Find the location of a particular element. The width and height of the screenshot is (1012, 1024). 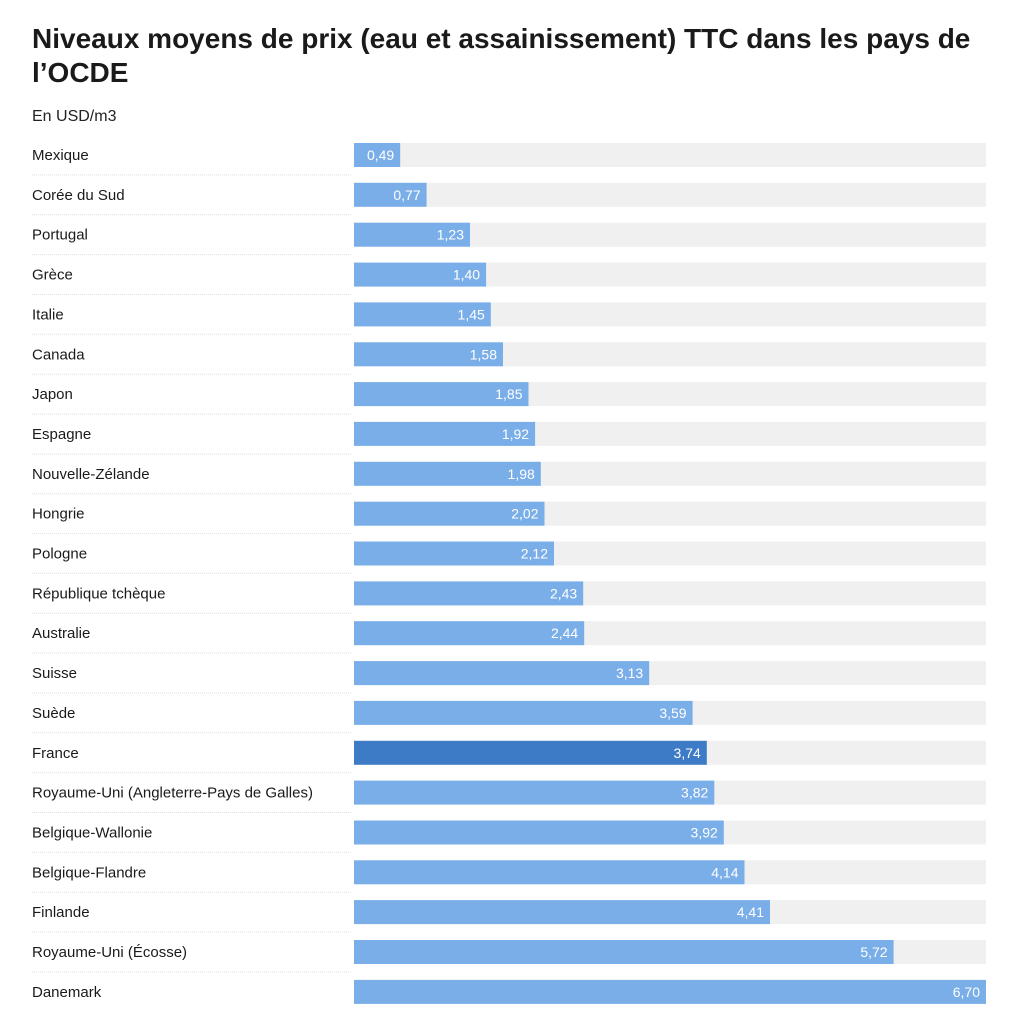

category-label: Italie is located at coordinates (48, 314).